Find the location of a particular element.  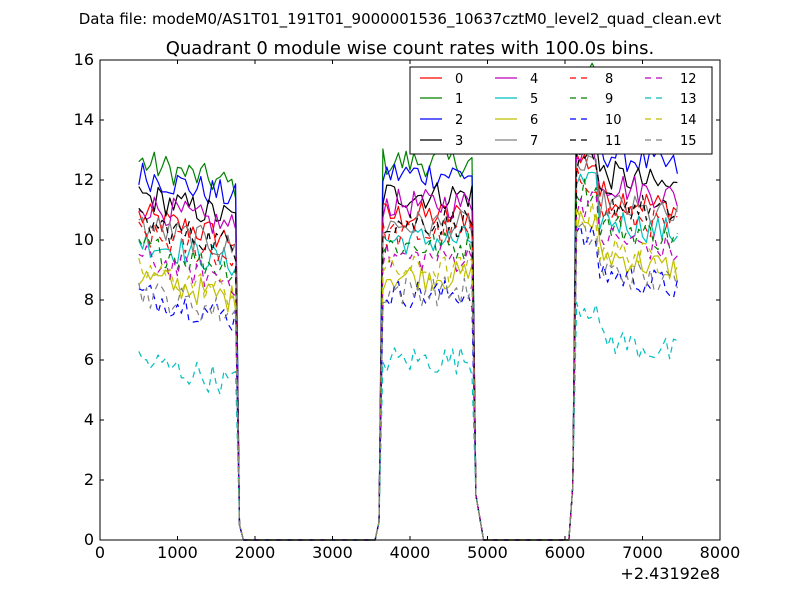

legend-label-1: 1 is located at coordinates (459, 99).